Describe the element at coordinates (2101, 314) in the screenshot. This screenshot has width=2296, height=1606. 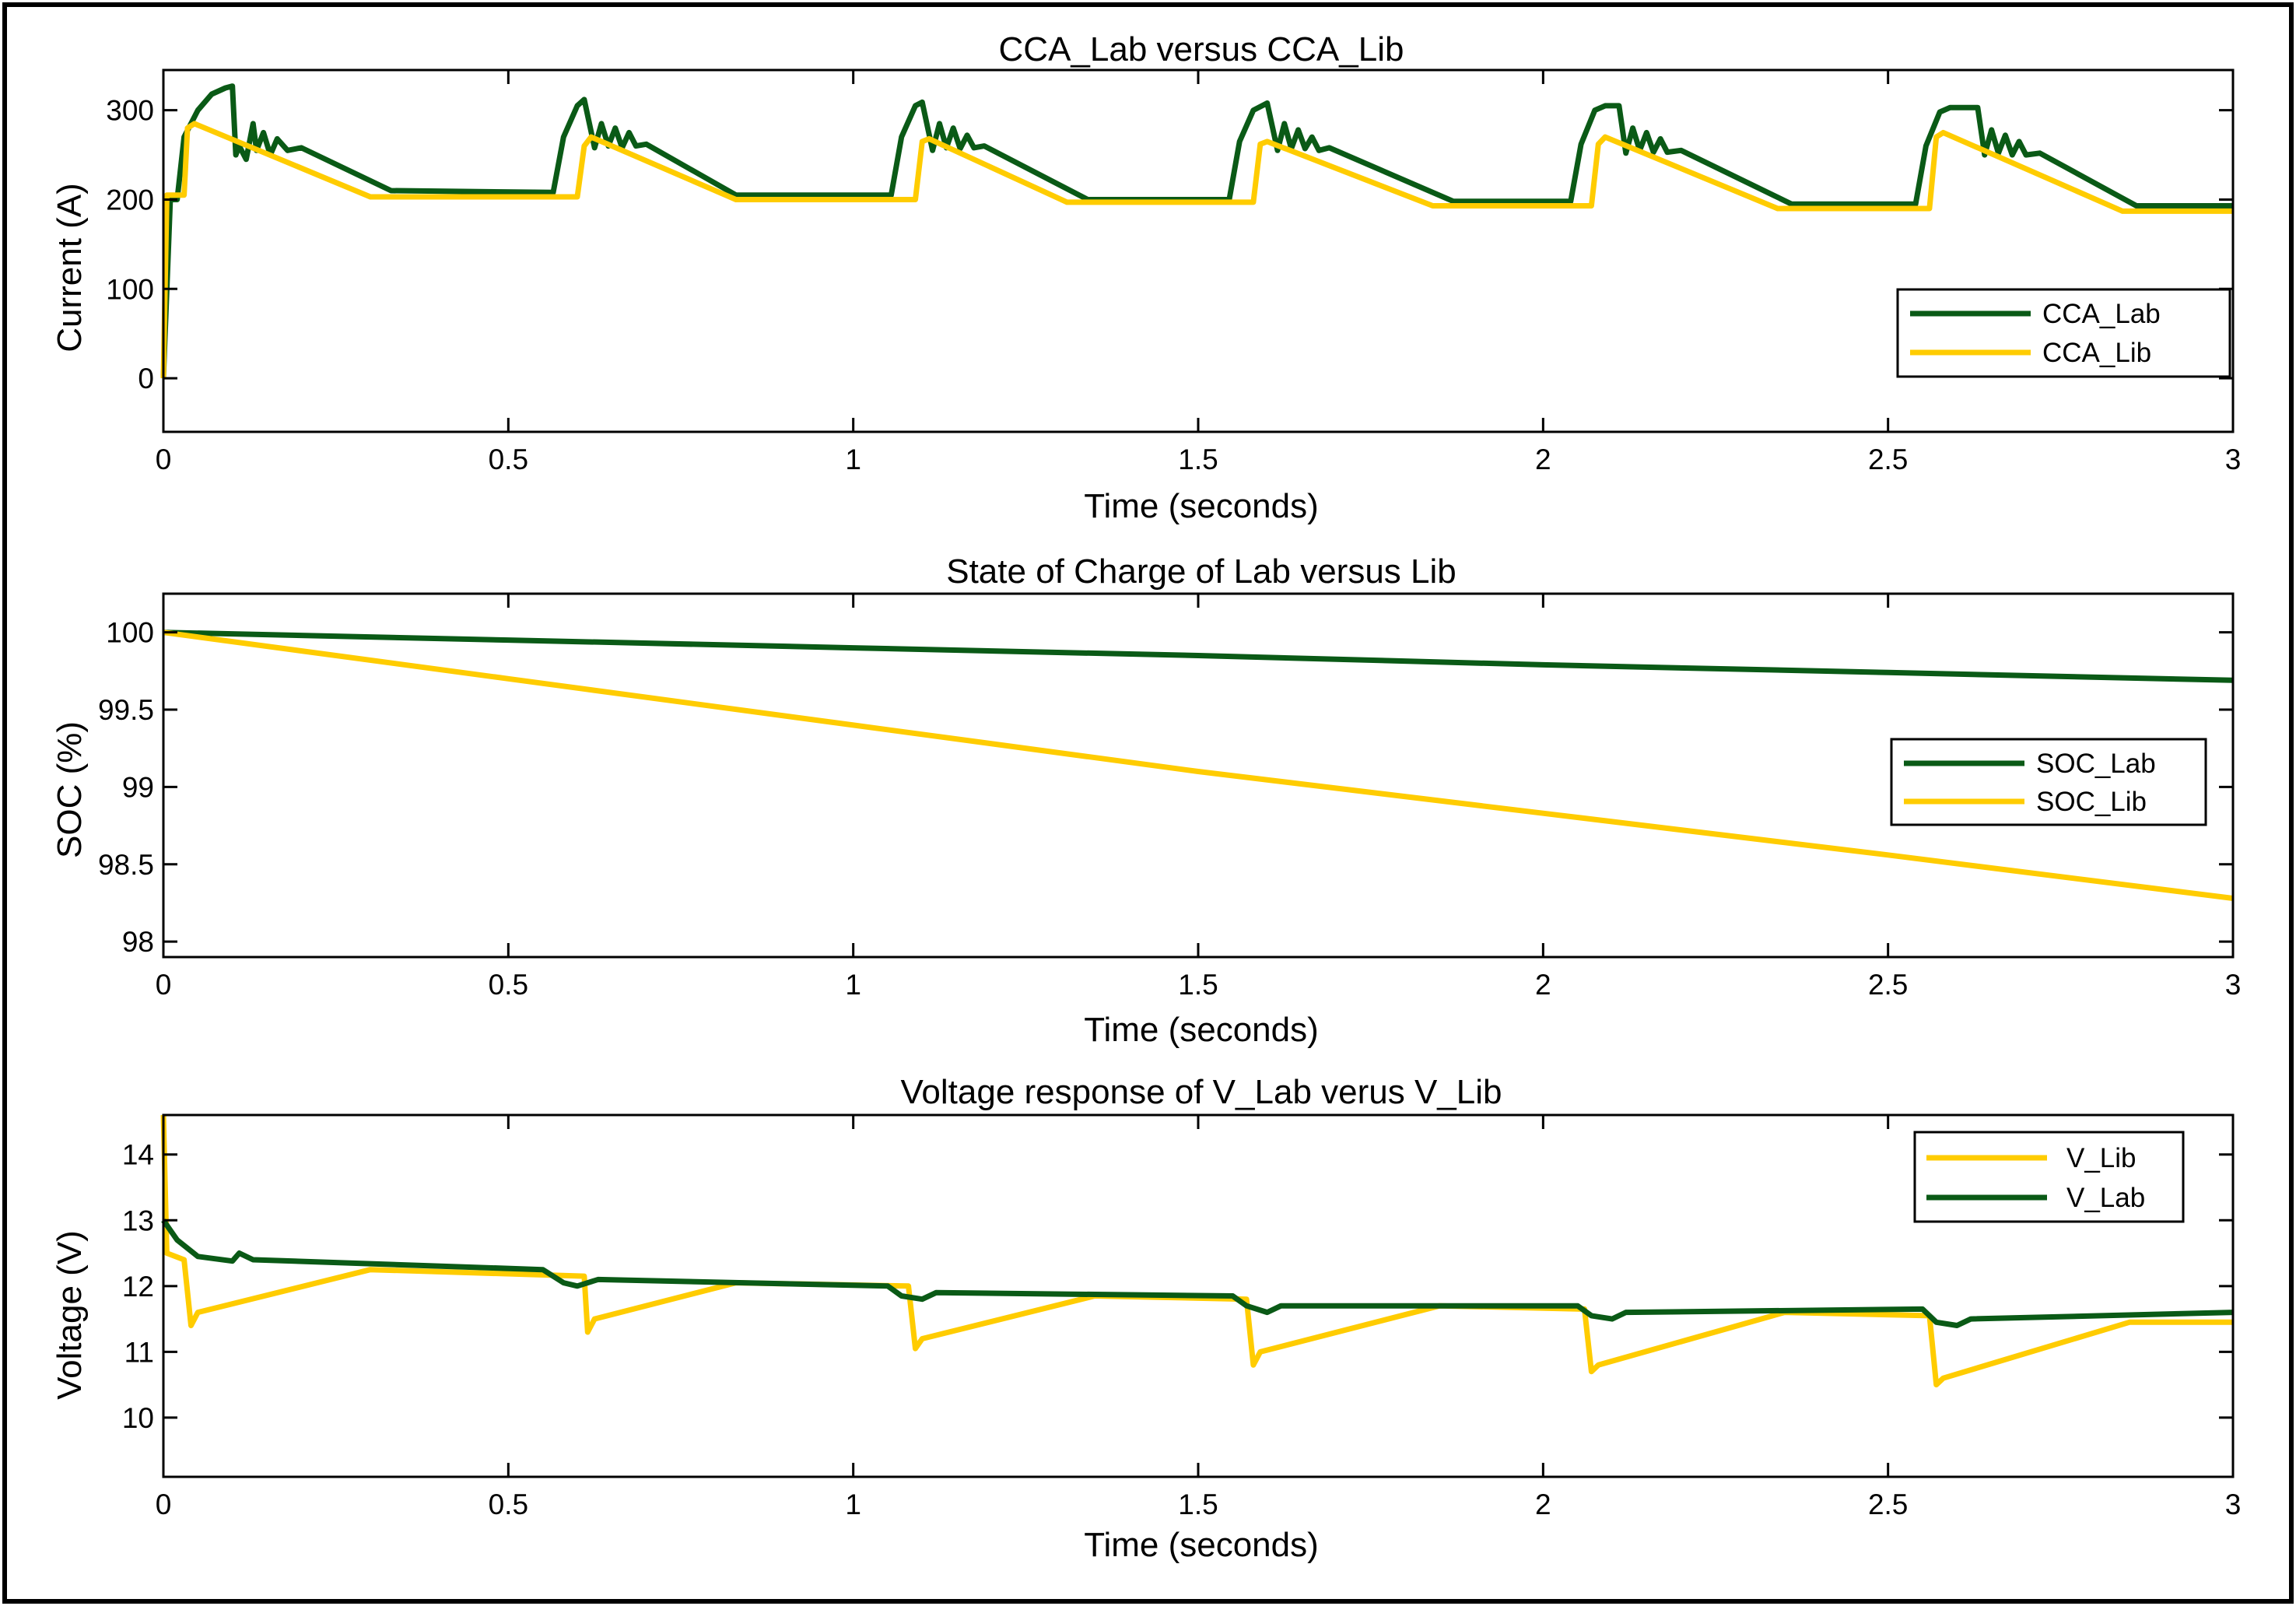
I see `legend-label-cca-lab: CCA_Lab` at that location.